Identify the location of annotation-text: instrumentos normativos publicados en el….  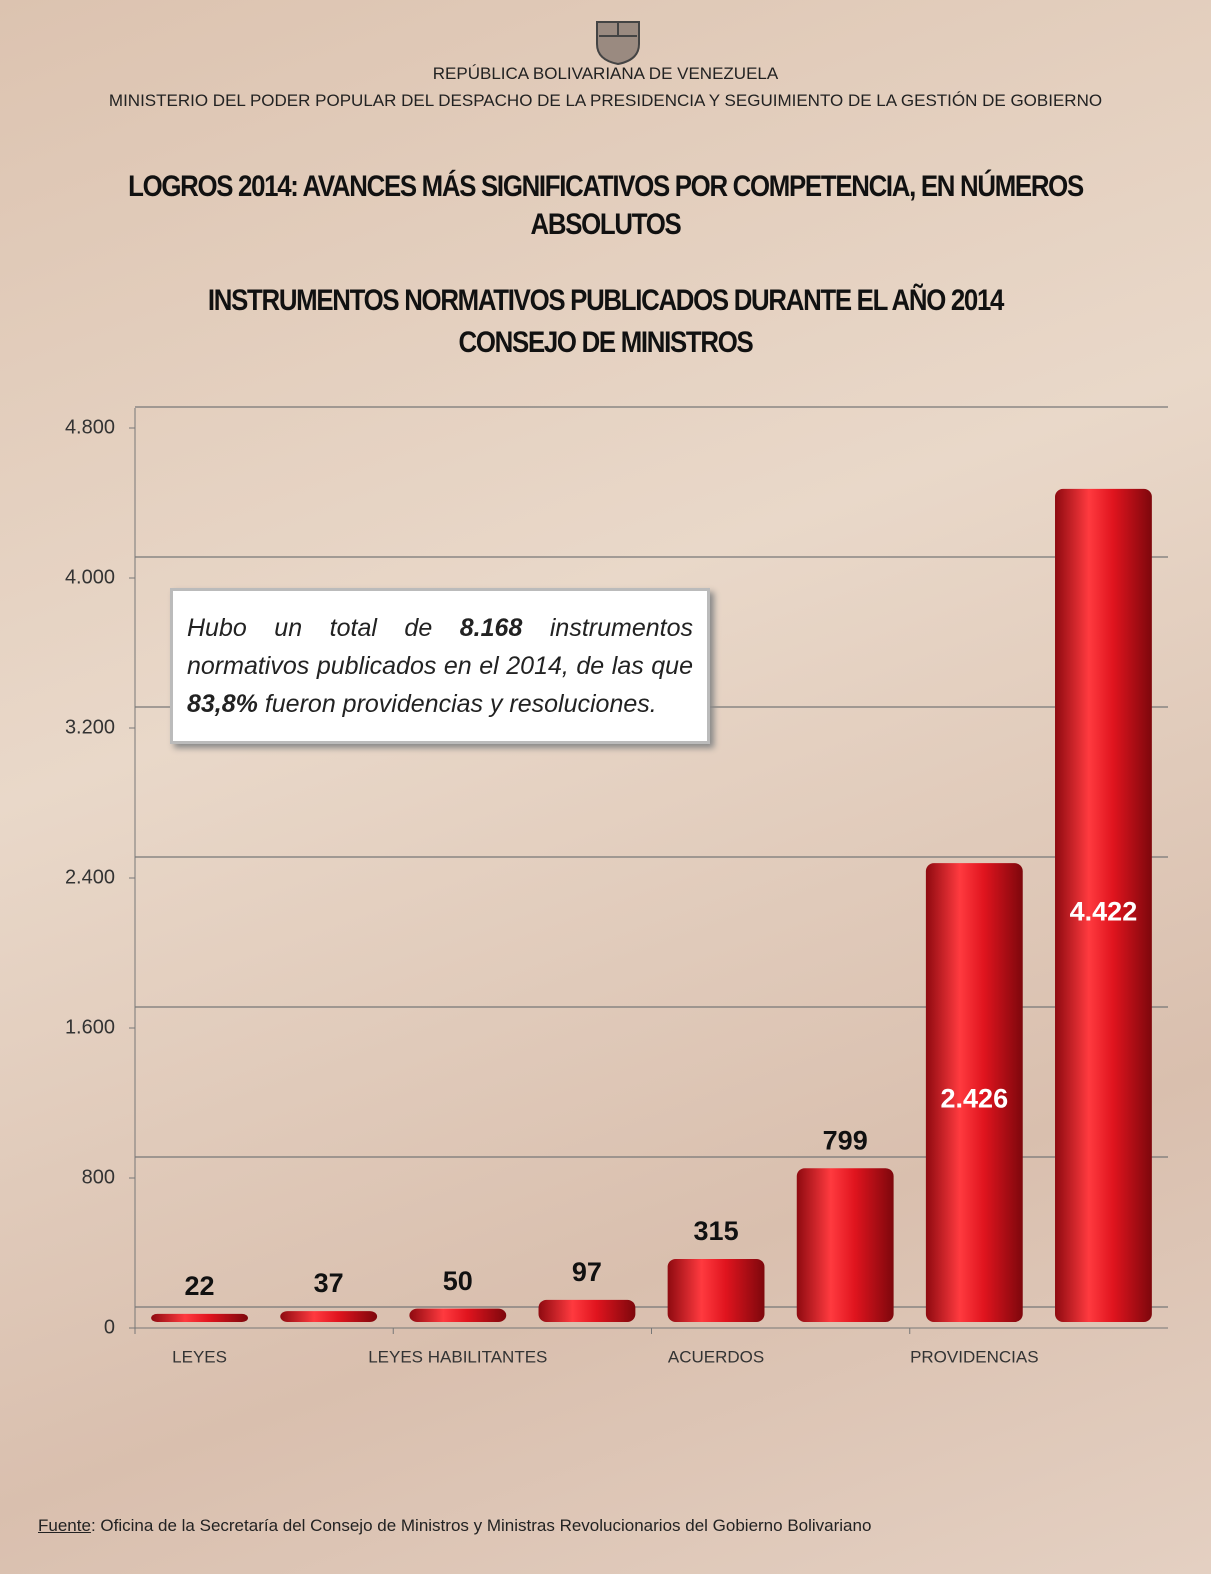
(440, 647).